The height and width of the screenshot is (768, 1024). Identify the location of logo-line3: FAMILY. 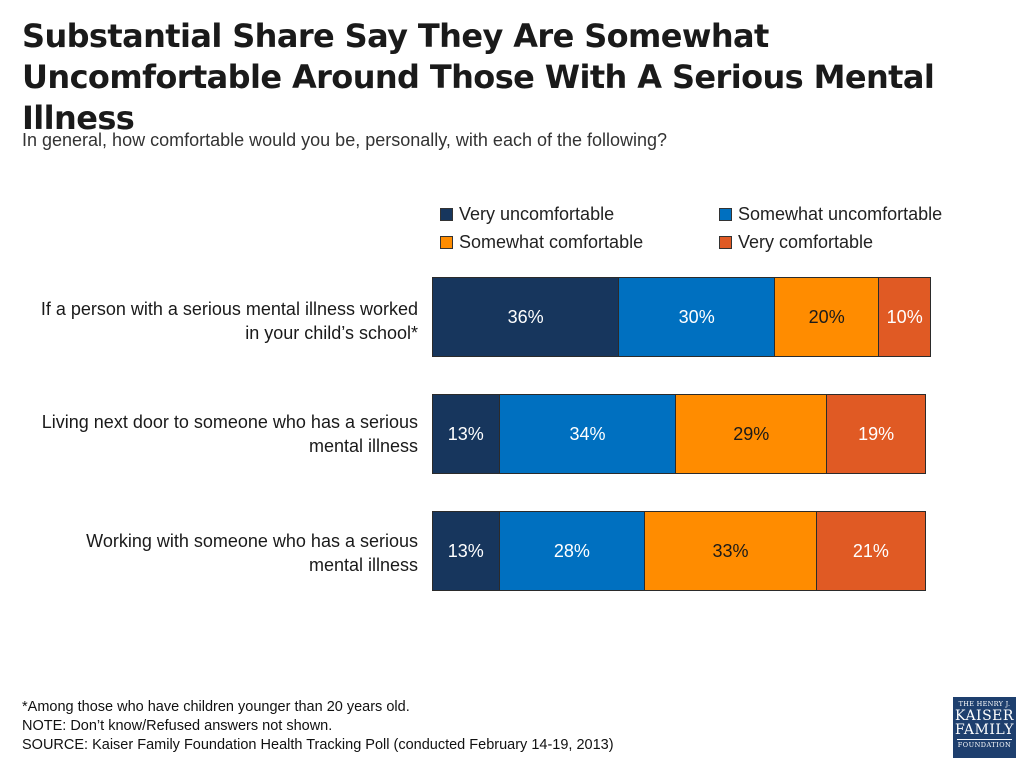
(984, 730).